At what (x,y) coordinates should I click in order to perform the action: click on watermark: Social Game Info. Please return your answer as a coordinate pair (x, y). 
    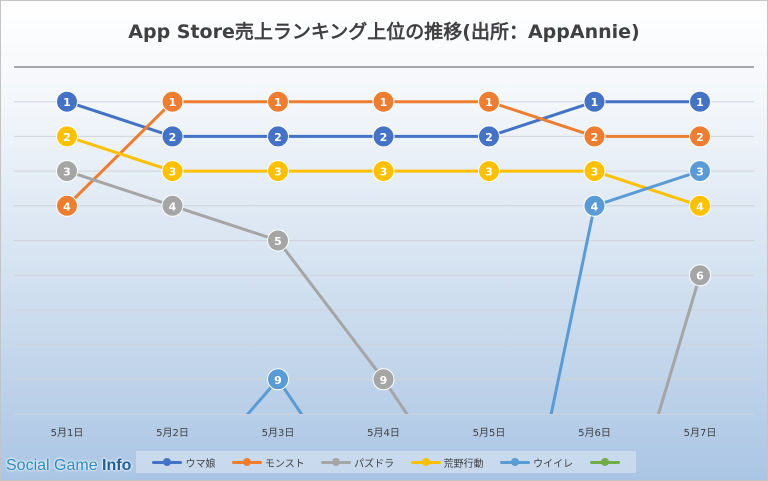
    Looking at the image, I should click on (69, 465).